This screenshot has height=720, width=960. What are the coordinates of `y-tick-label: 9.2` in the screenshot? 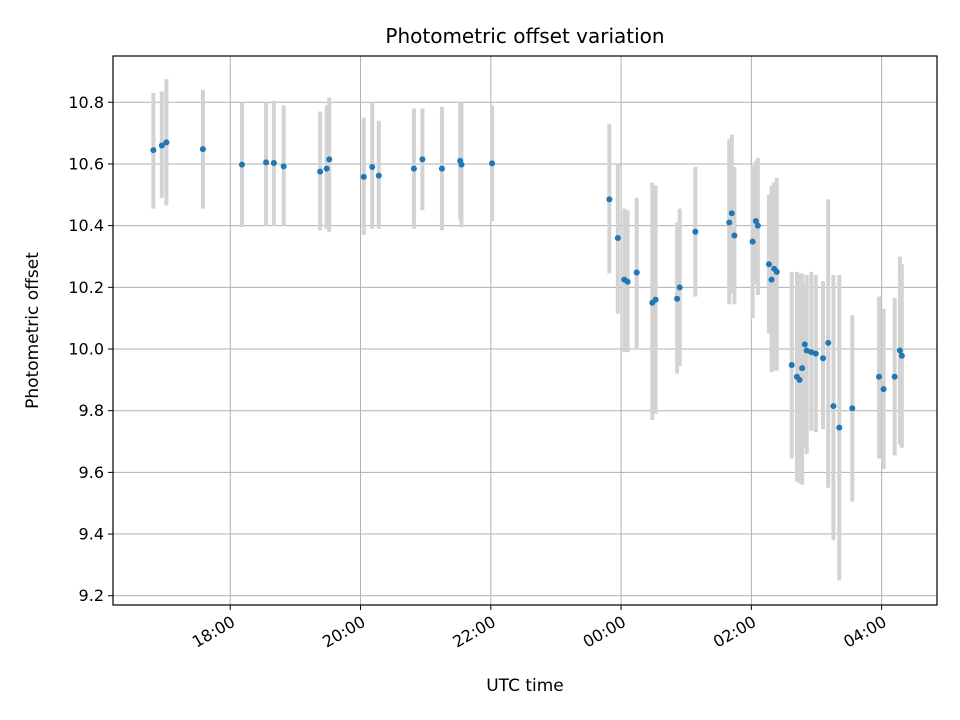 It's located at (91, 595).